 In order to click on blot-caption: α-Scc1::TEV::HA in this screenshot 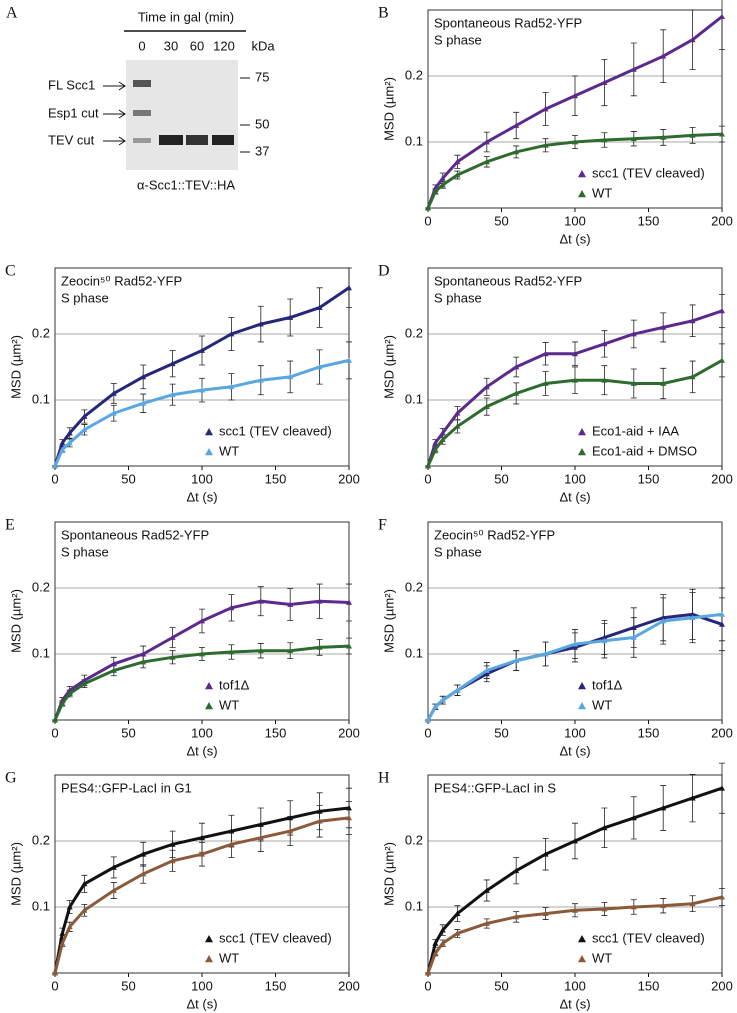, I will do `click(186, 184)`.